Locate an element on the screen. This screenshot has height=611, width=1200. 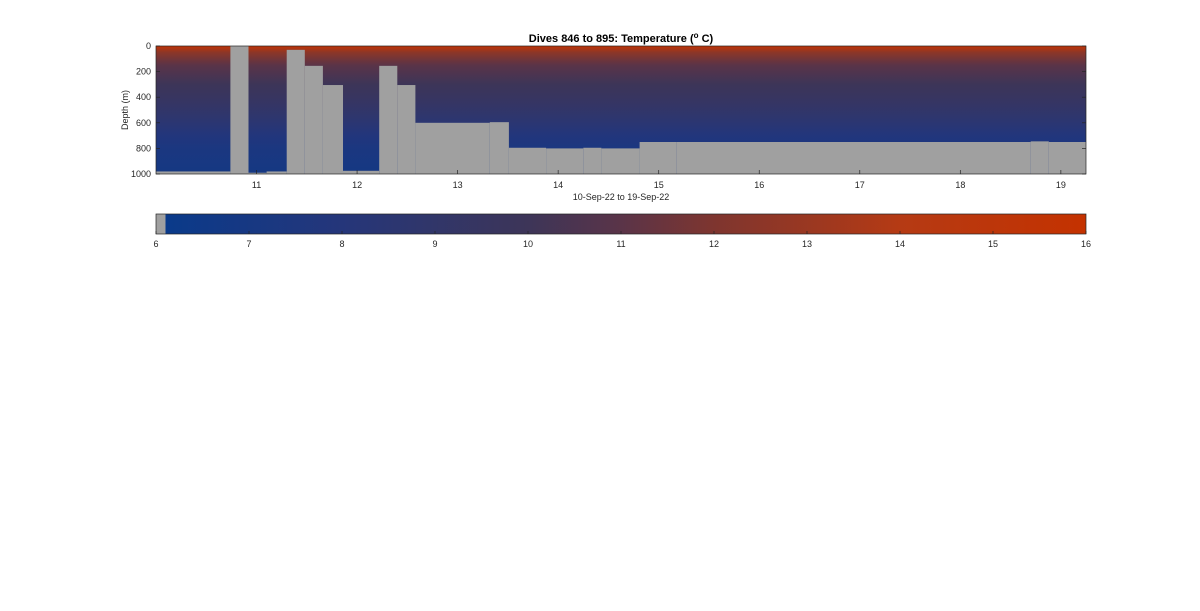
x-tick-label: 19 is located at coordinates (1061, 185).